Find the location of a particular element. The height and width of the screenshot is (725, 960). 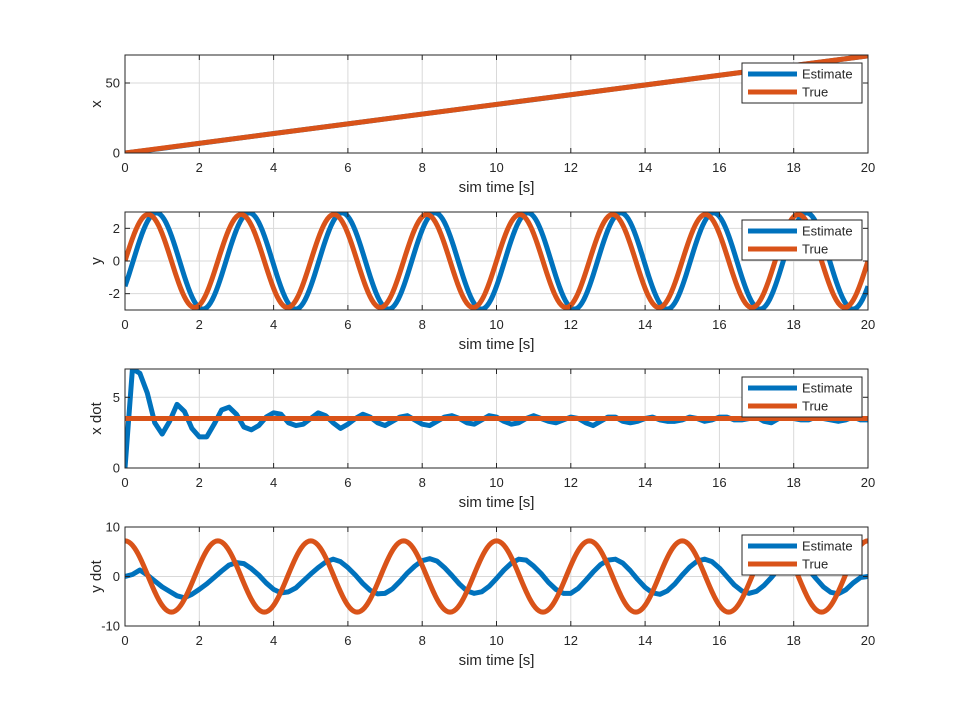

series-line-estimate is located at coordinates (496, 261).